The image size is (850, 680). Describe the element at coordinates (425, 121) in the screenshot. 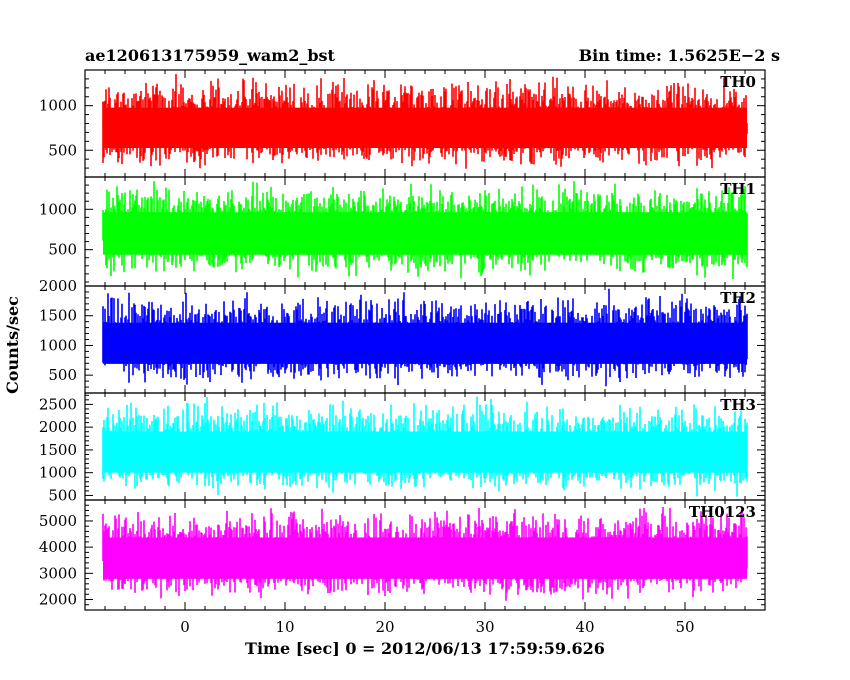

I see `series-th0` at that location.